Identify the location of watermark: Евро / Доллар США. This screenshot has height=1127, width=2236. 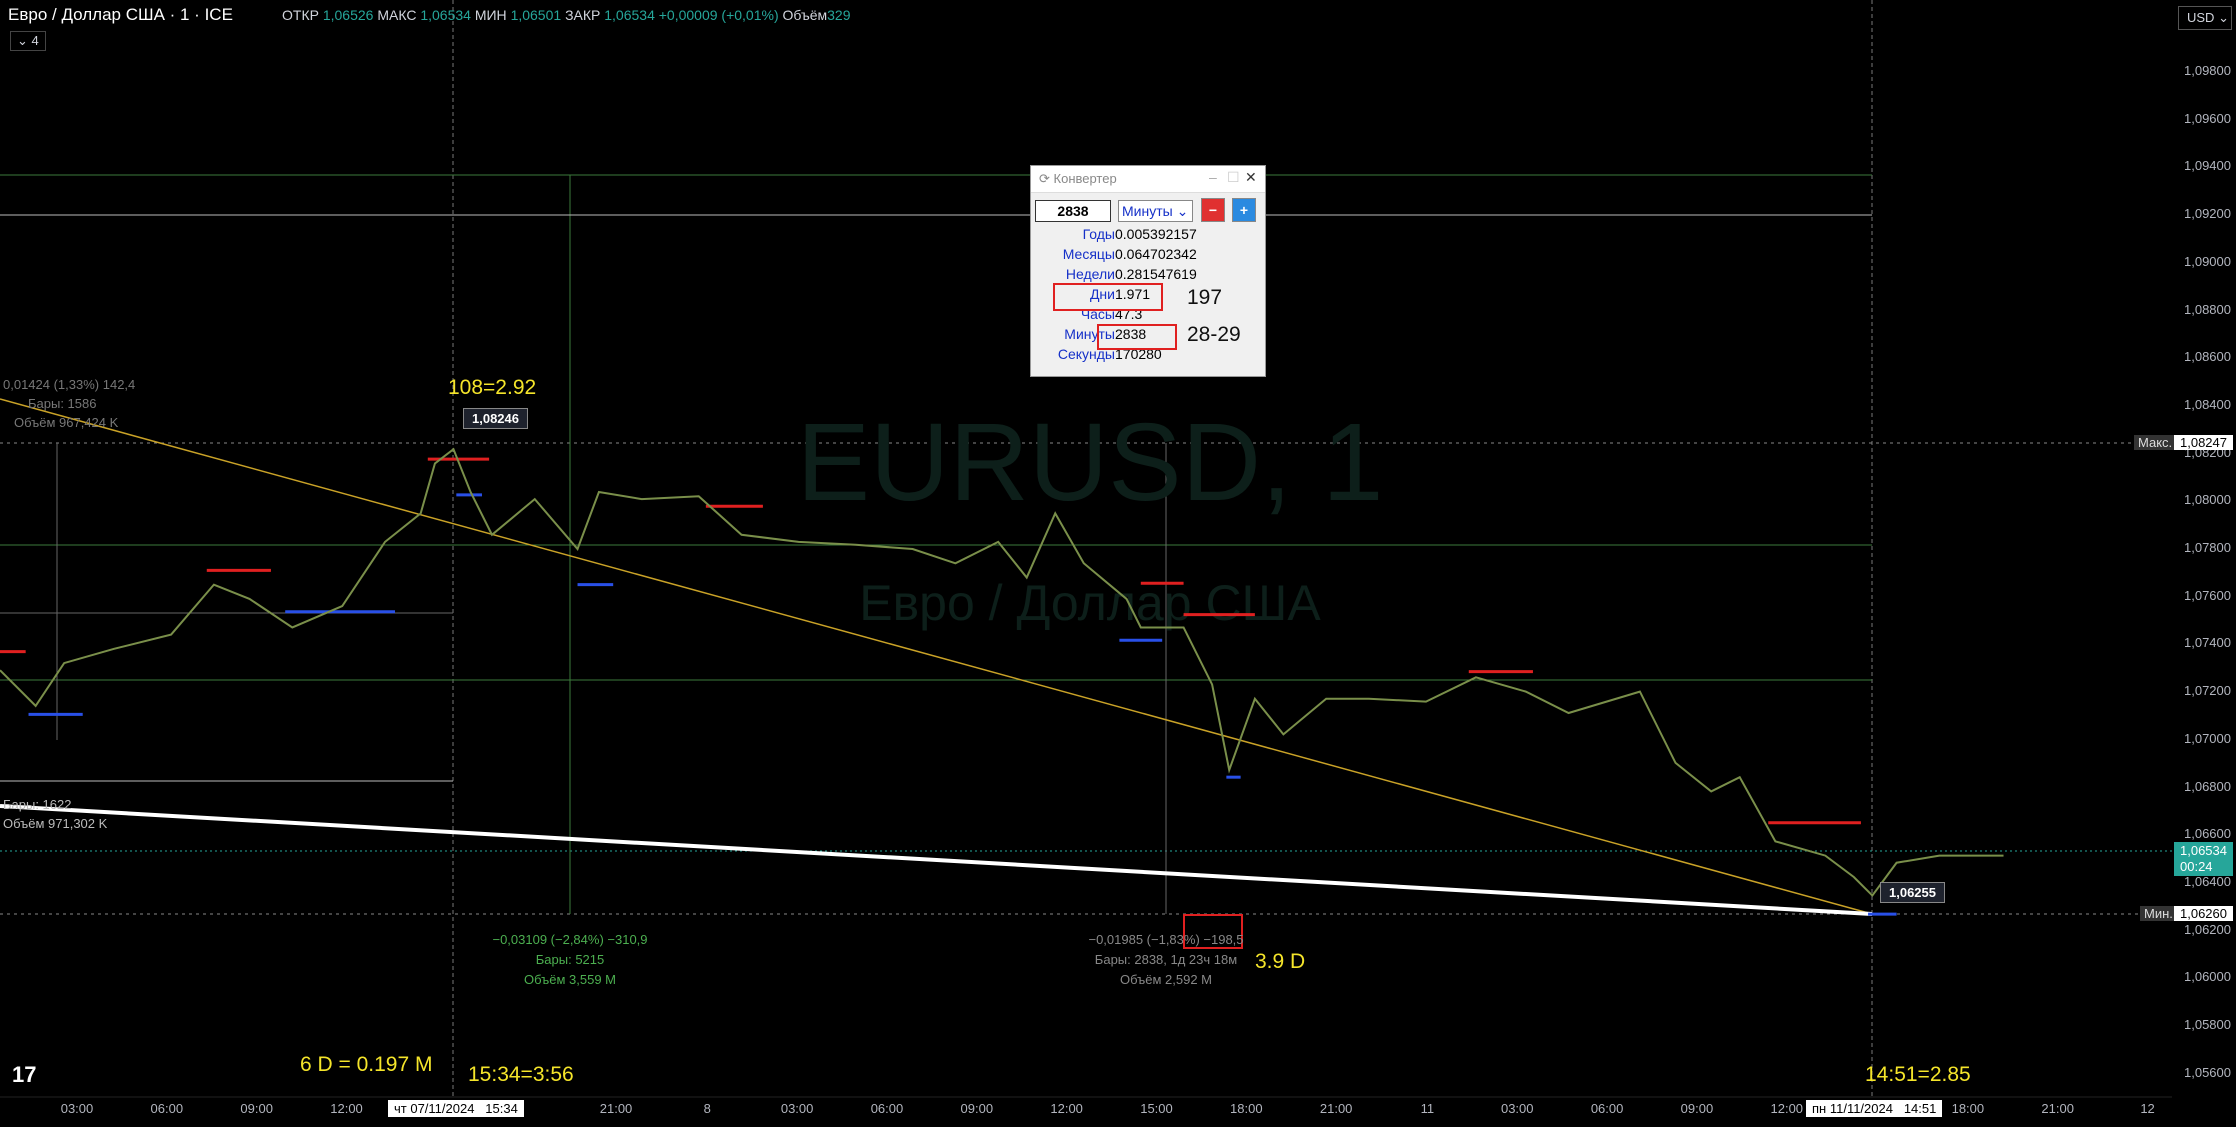
(1090, 603).